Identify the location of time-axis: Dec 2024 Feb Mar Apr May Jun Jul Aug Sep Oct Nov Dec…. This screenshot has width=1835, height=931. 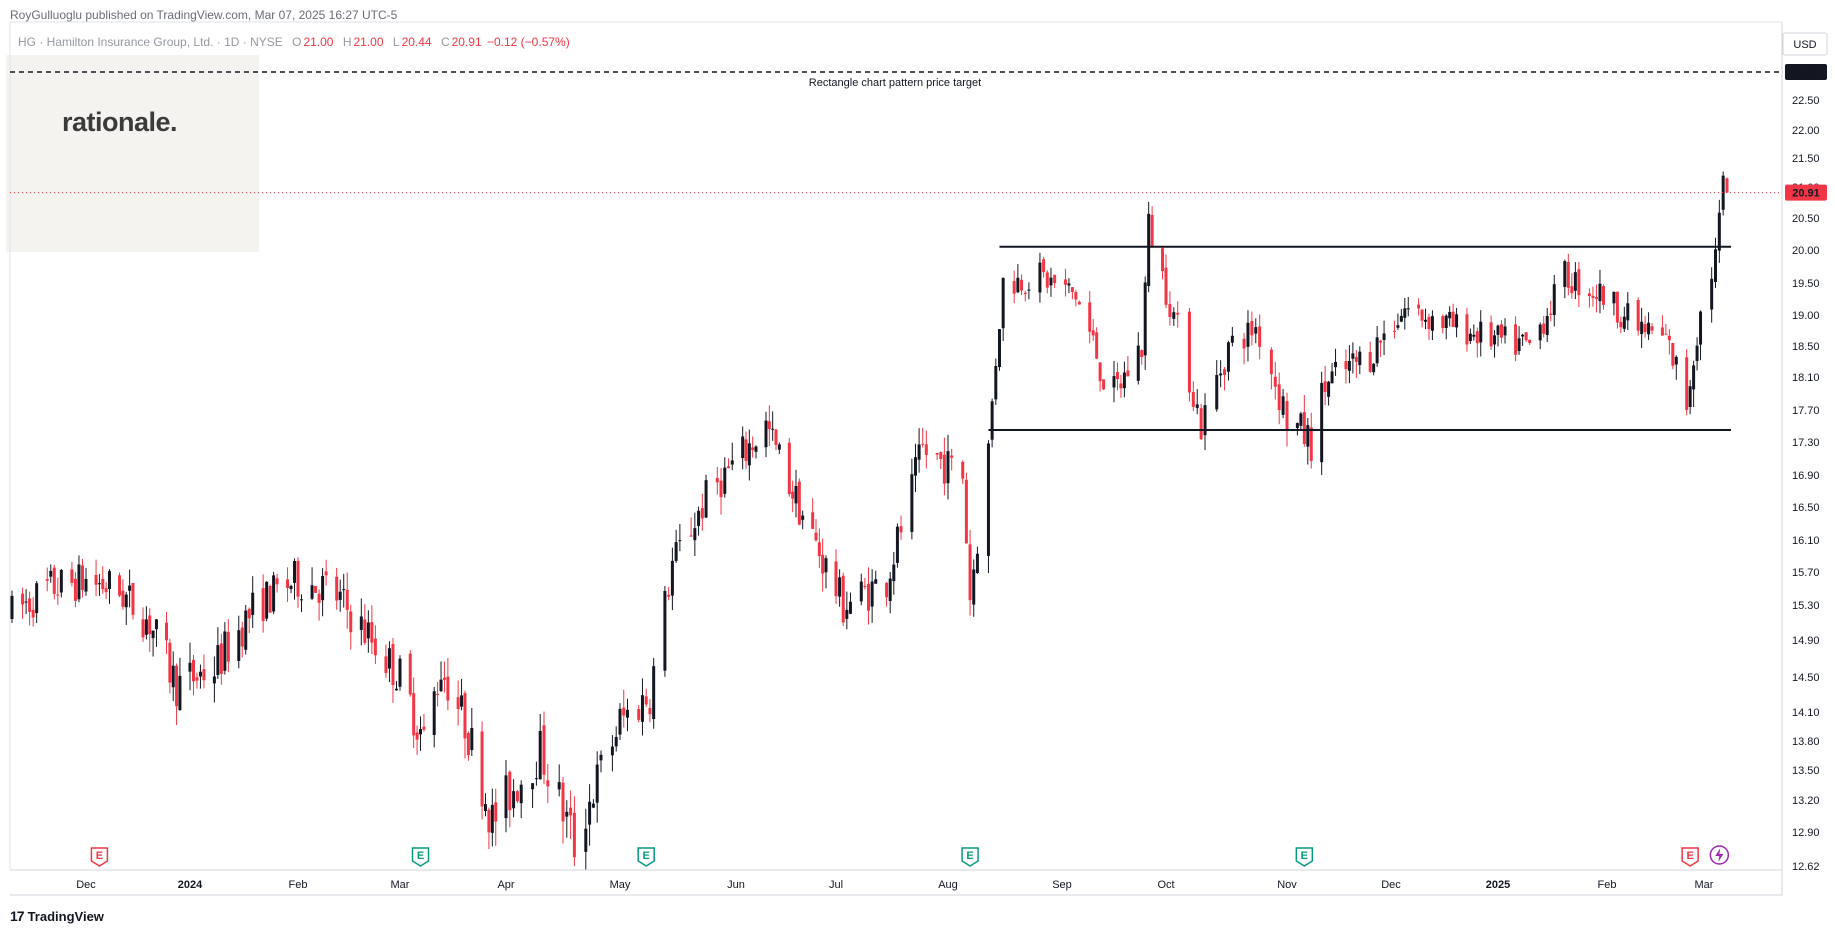
(895, 885).